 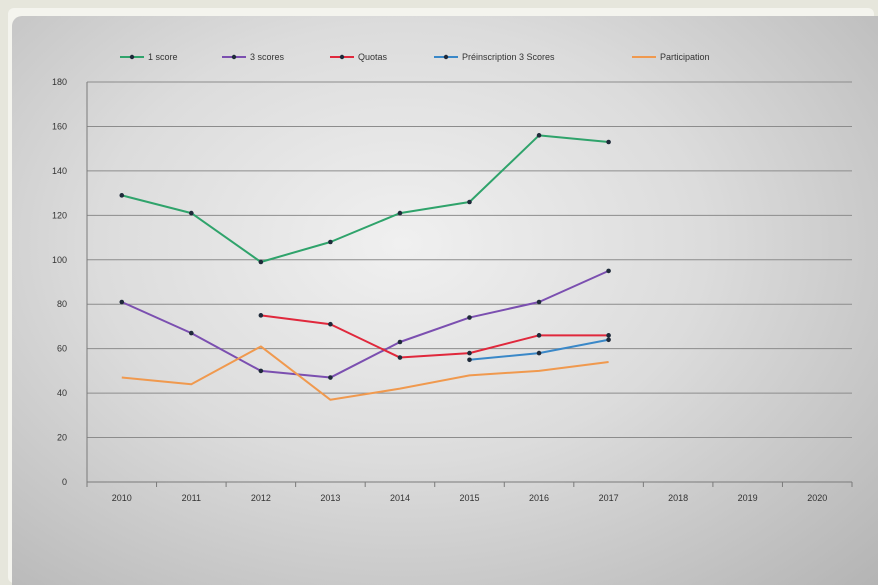 I want to click on legend-item: Quotas, so click(x=359, y=57).